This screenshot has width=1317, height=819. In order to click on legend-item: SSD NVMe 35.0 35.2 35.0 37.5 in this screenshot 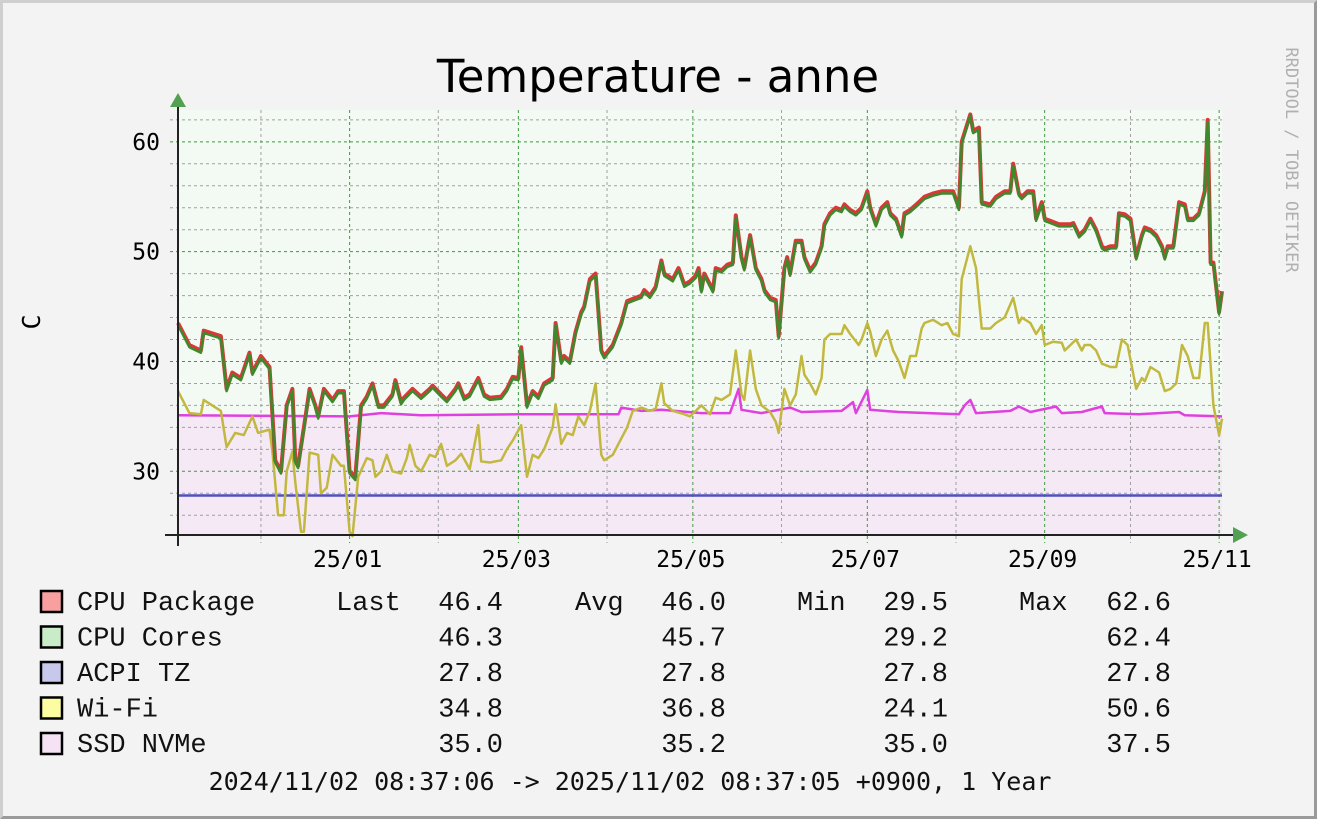, I will do `click(605, 746)`.